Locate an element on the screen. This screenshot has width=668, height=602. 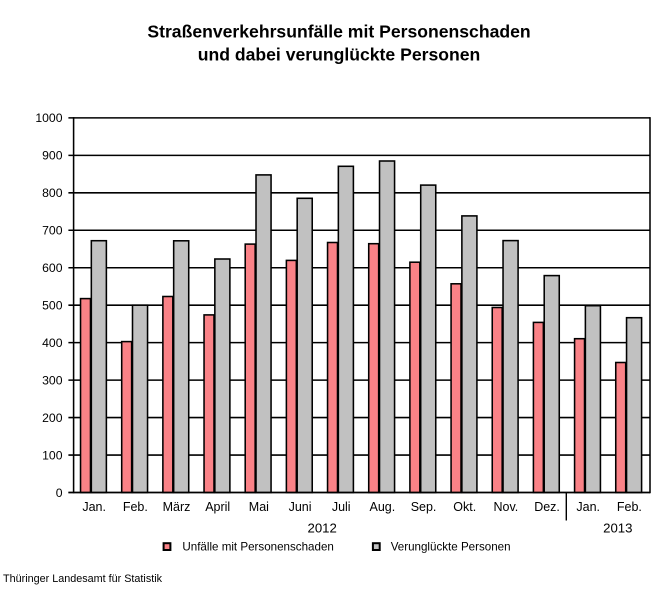
svg-text: 500 is located at coordinates (52, 306).